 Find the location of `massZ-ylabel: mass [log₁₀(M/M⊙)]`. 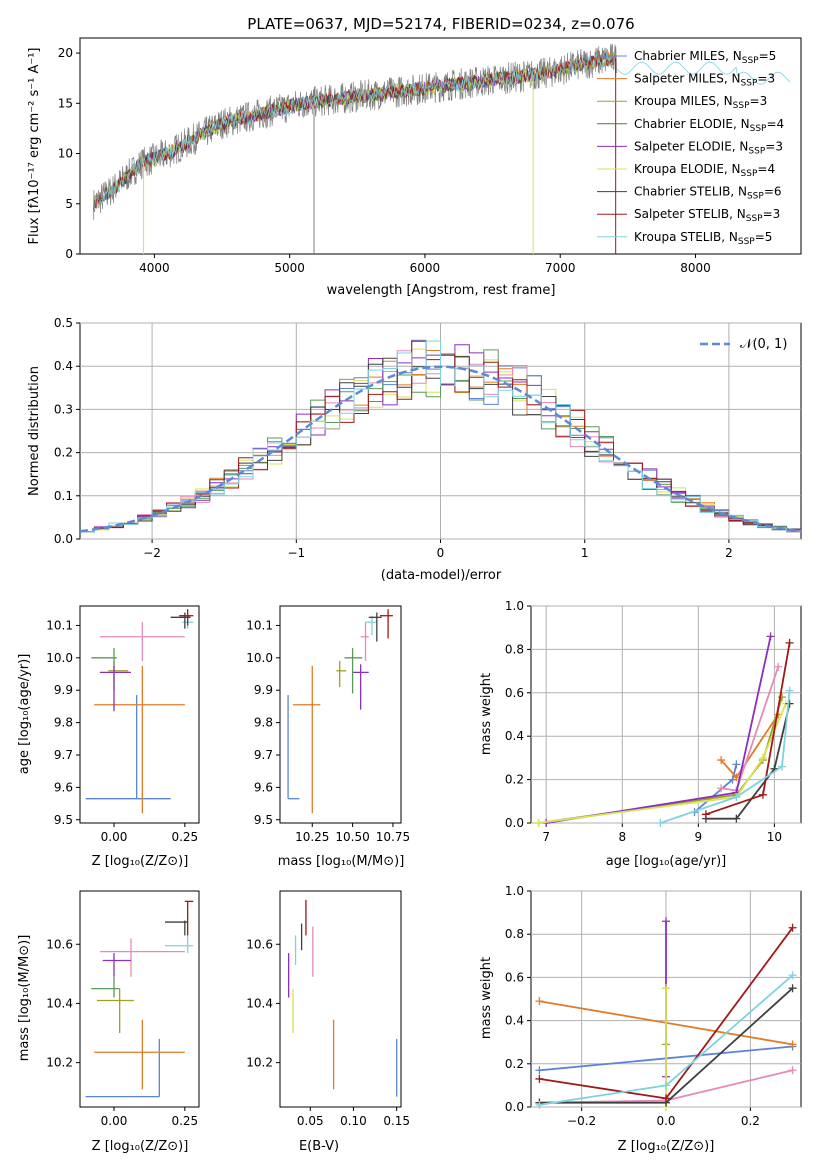

massZ-ylabel: mass [log₁₀(M/M⊙)] is located at coordinates (24, 998).